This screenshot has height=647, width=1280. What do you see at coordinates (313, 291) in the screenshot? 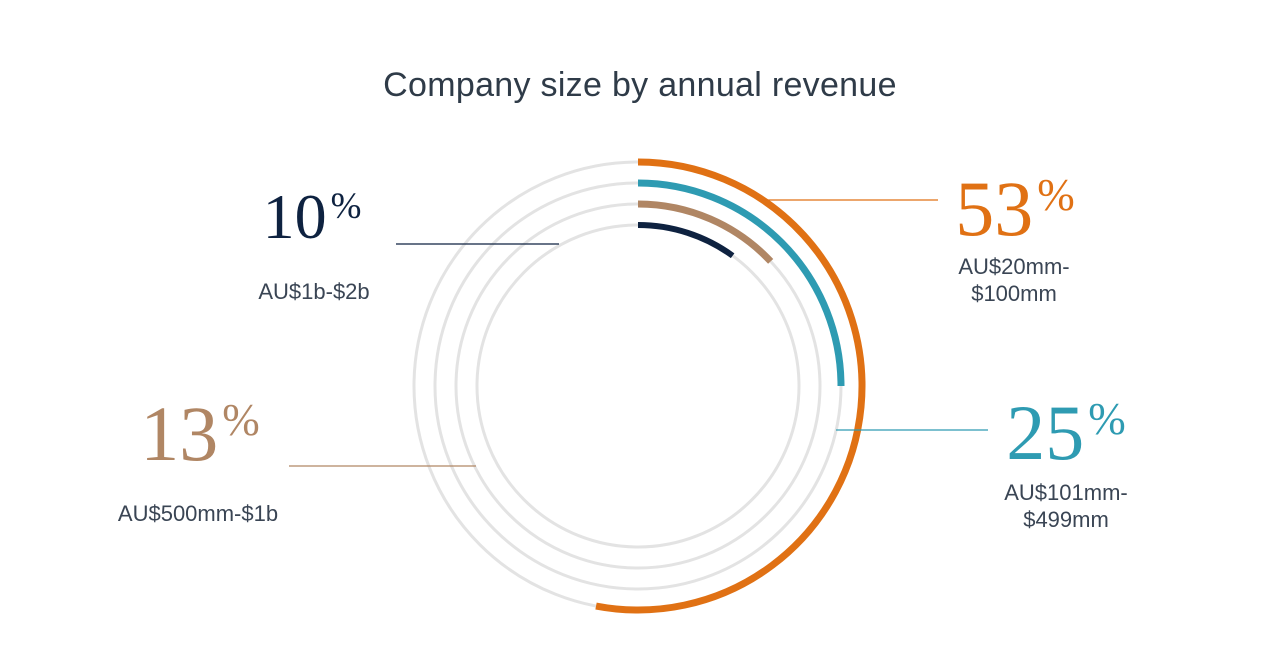
I see `category-label: AU$1b-$2b` at bounding box center [313, 291].